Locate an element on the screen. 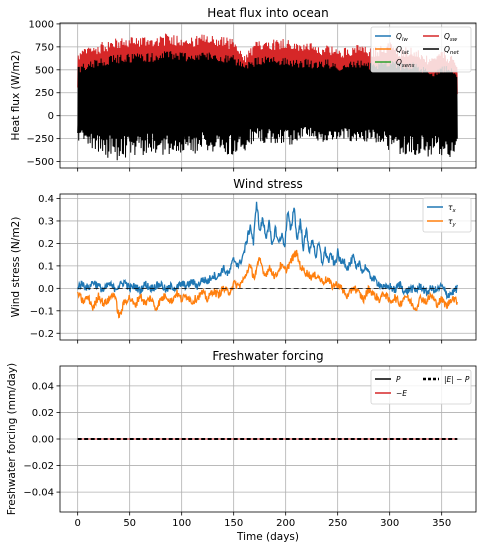 This screenshot has height=550, width=484. legend-entry: Qlat is located at coordinates (403, 50).